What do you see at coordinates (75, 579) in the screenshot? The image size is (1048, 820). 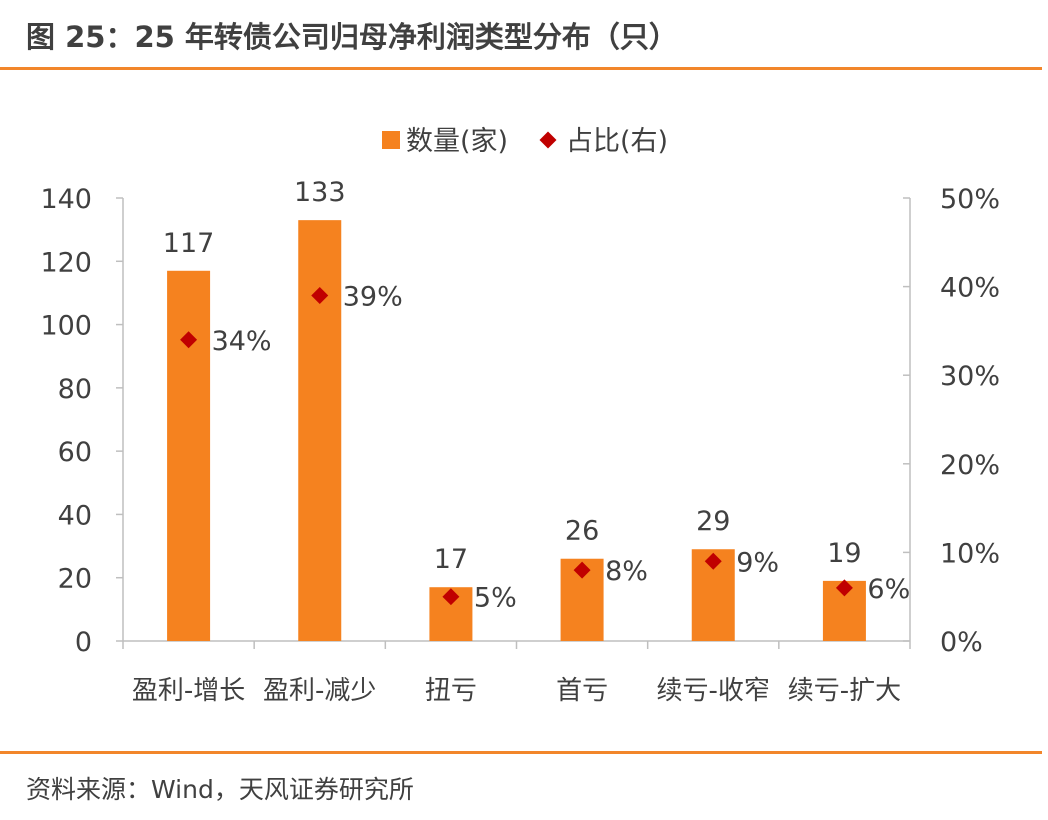 I see `y-left-tick-label: 20` at bounding box center [75, 579].